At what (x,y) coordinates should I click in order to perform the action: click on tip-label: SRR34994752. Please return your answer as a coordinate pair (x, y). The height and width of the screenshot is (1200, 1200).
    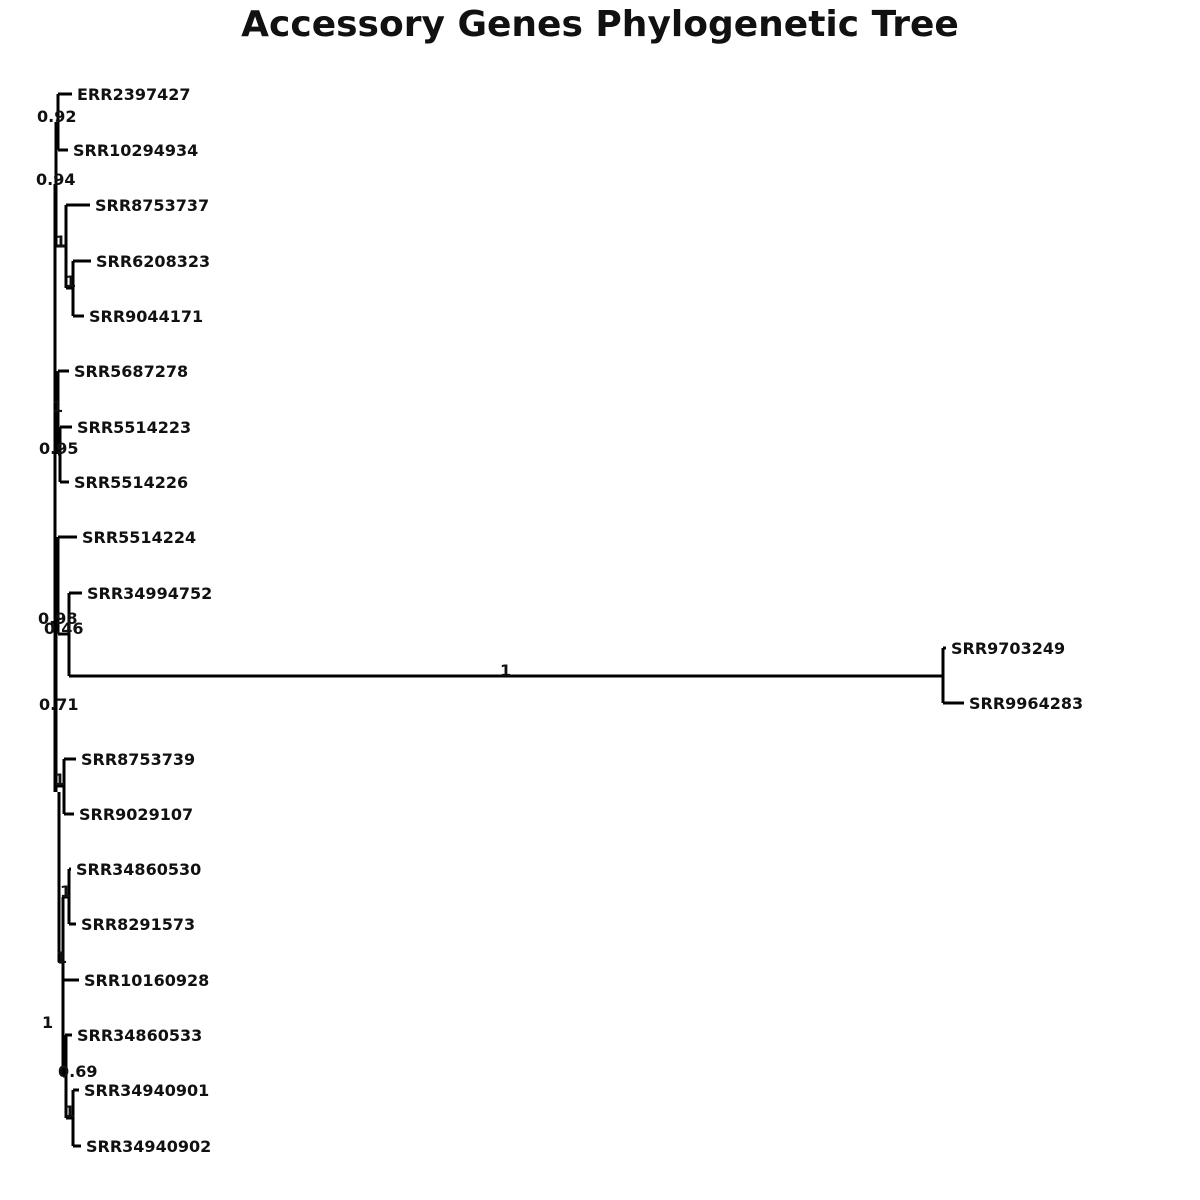
    Looking at the image, I should click on (149, 593).